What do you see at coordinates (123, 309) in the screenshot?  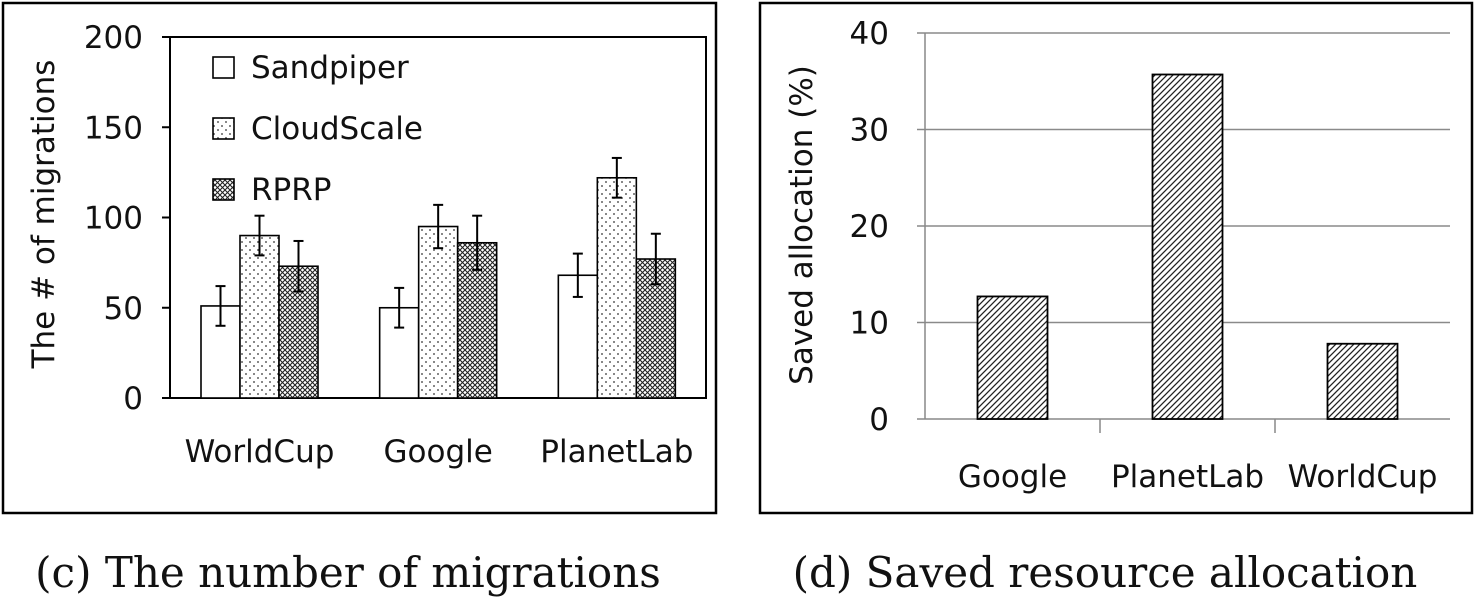 I see `chart-c-y-tick-label: 50` at bounding box center [123, 309].